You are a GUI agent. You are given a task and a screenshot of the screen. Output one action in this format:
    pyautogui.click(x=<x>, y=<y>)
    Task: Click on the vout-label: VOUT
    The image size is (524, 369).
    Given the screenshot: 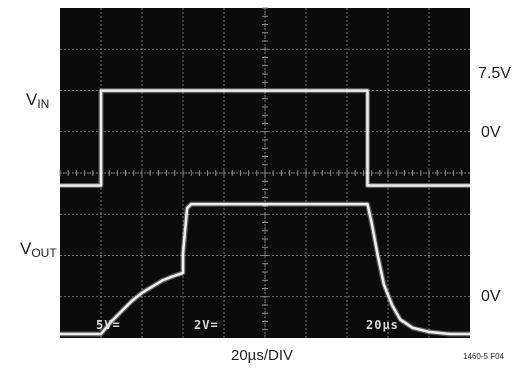 What is the action you would take?
    pyautogui.click(x=38, y=249)
    